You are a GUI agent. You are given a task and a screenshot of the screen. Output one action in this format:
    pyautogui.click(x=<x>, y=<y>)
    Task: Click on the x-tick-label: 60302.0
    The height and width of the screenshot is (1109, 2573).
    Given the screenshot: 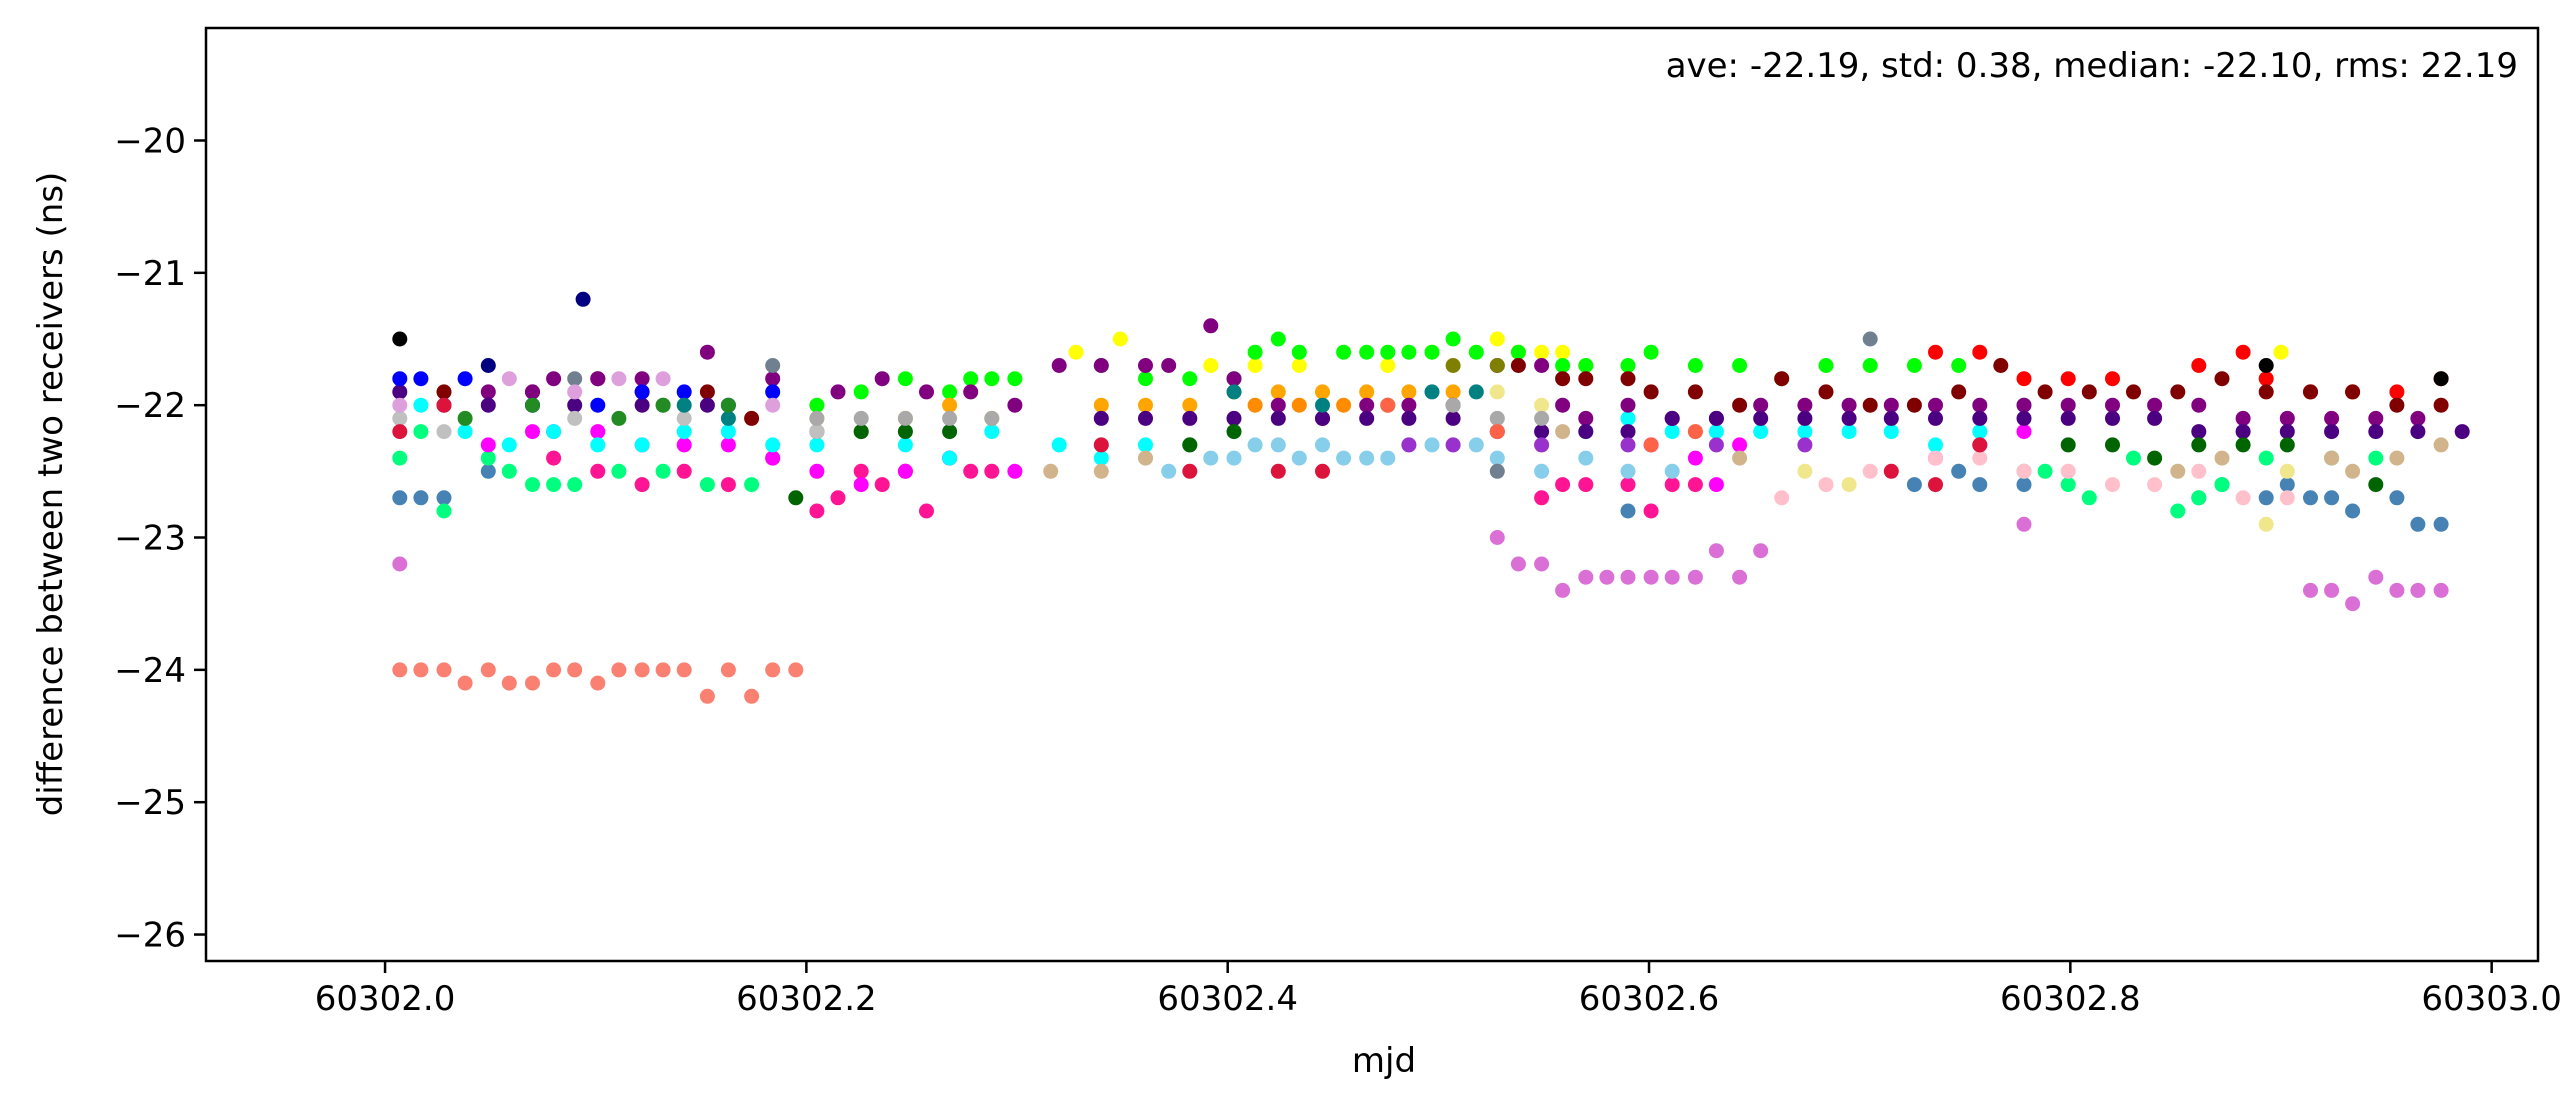 What is the action you would take?
    pyautogui.click(x=385, y=999)
    